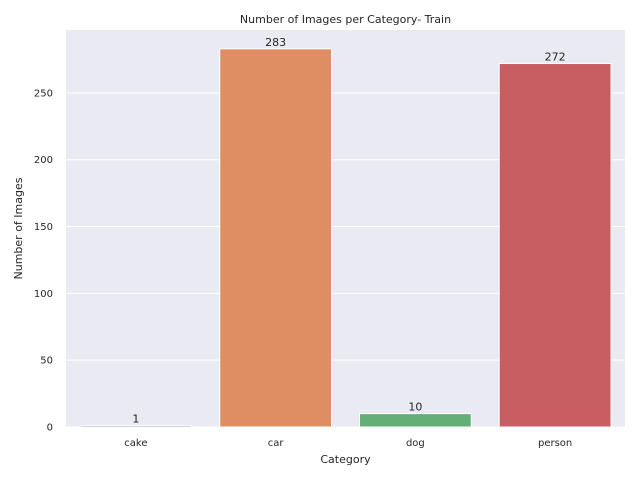 The width and height of the screenshot is (640, 480). Describe the element at coordinates (135, 443) in the screenshot. I see `x-tick-label-cake: cake` at that location.